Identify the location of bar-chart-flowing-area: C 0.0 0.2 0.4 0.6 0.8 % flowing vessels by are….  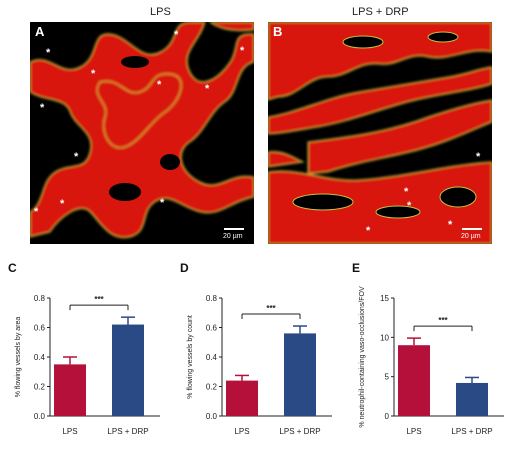
(84, 348).